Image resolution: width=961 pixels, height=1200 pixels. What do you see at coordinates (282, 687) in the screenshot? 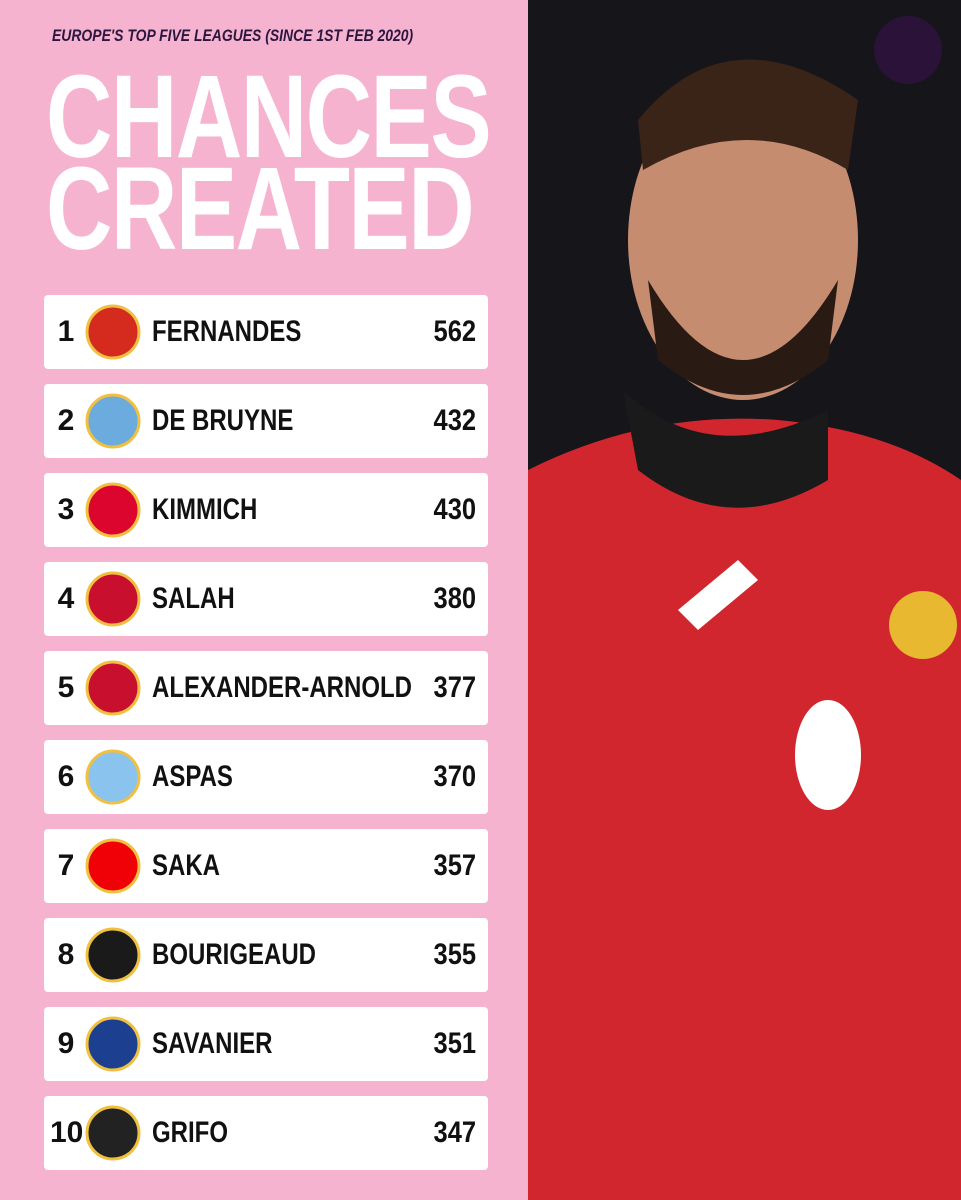
I see `player-name: ALEXANDER-ARNOLD` at bounding box center [282, 687].